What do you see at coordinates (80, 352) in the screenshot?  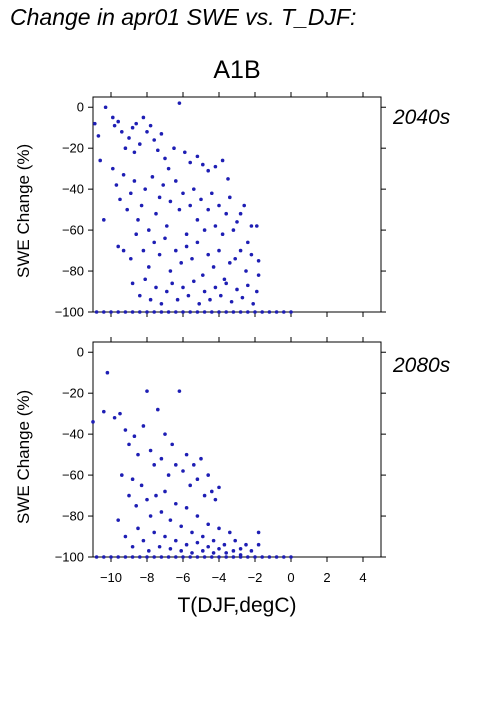 I see `y-tick-label: 0` at bounding box center [80, 352].